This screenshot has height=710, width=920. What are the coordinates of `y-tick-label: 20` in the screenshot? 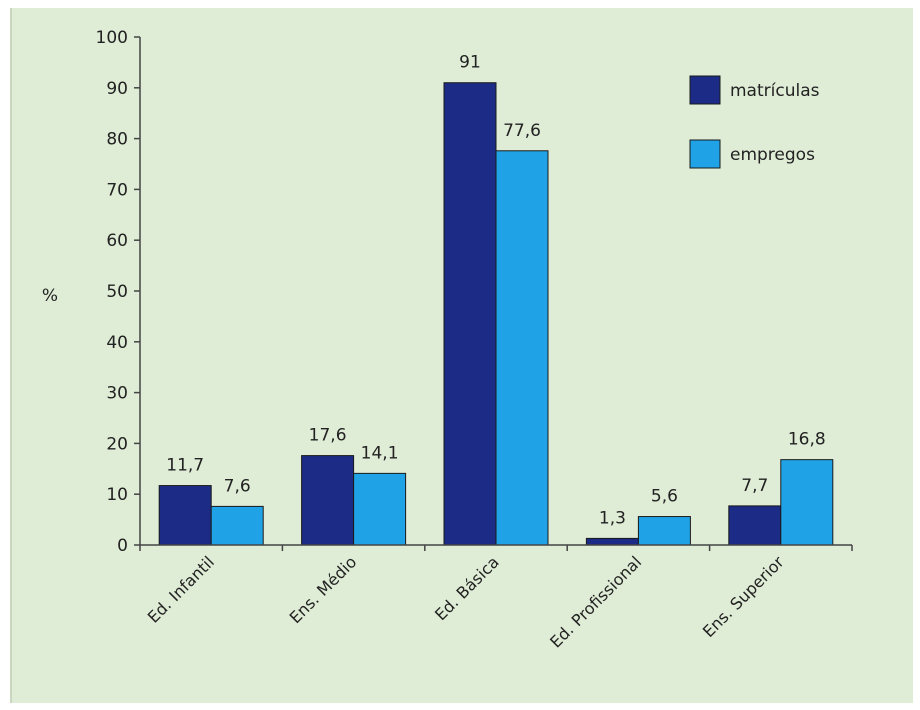 It's located at (117, 444).